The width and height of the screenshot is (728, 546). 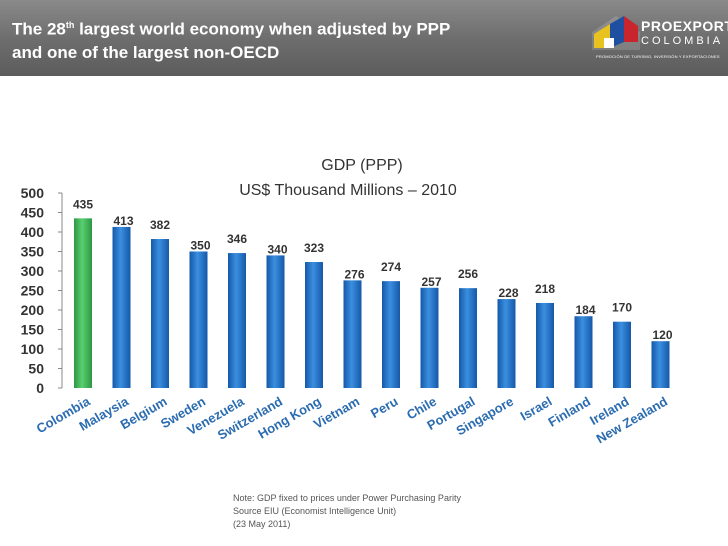 I want to click on y-tick-label: 0, so click(x=40, y=388).